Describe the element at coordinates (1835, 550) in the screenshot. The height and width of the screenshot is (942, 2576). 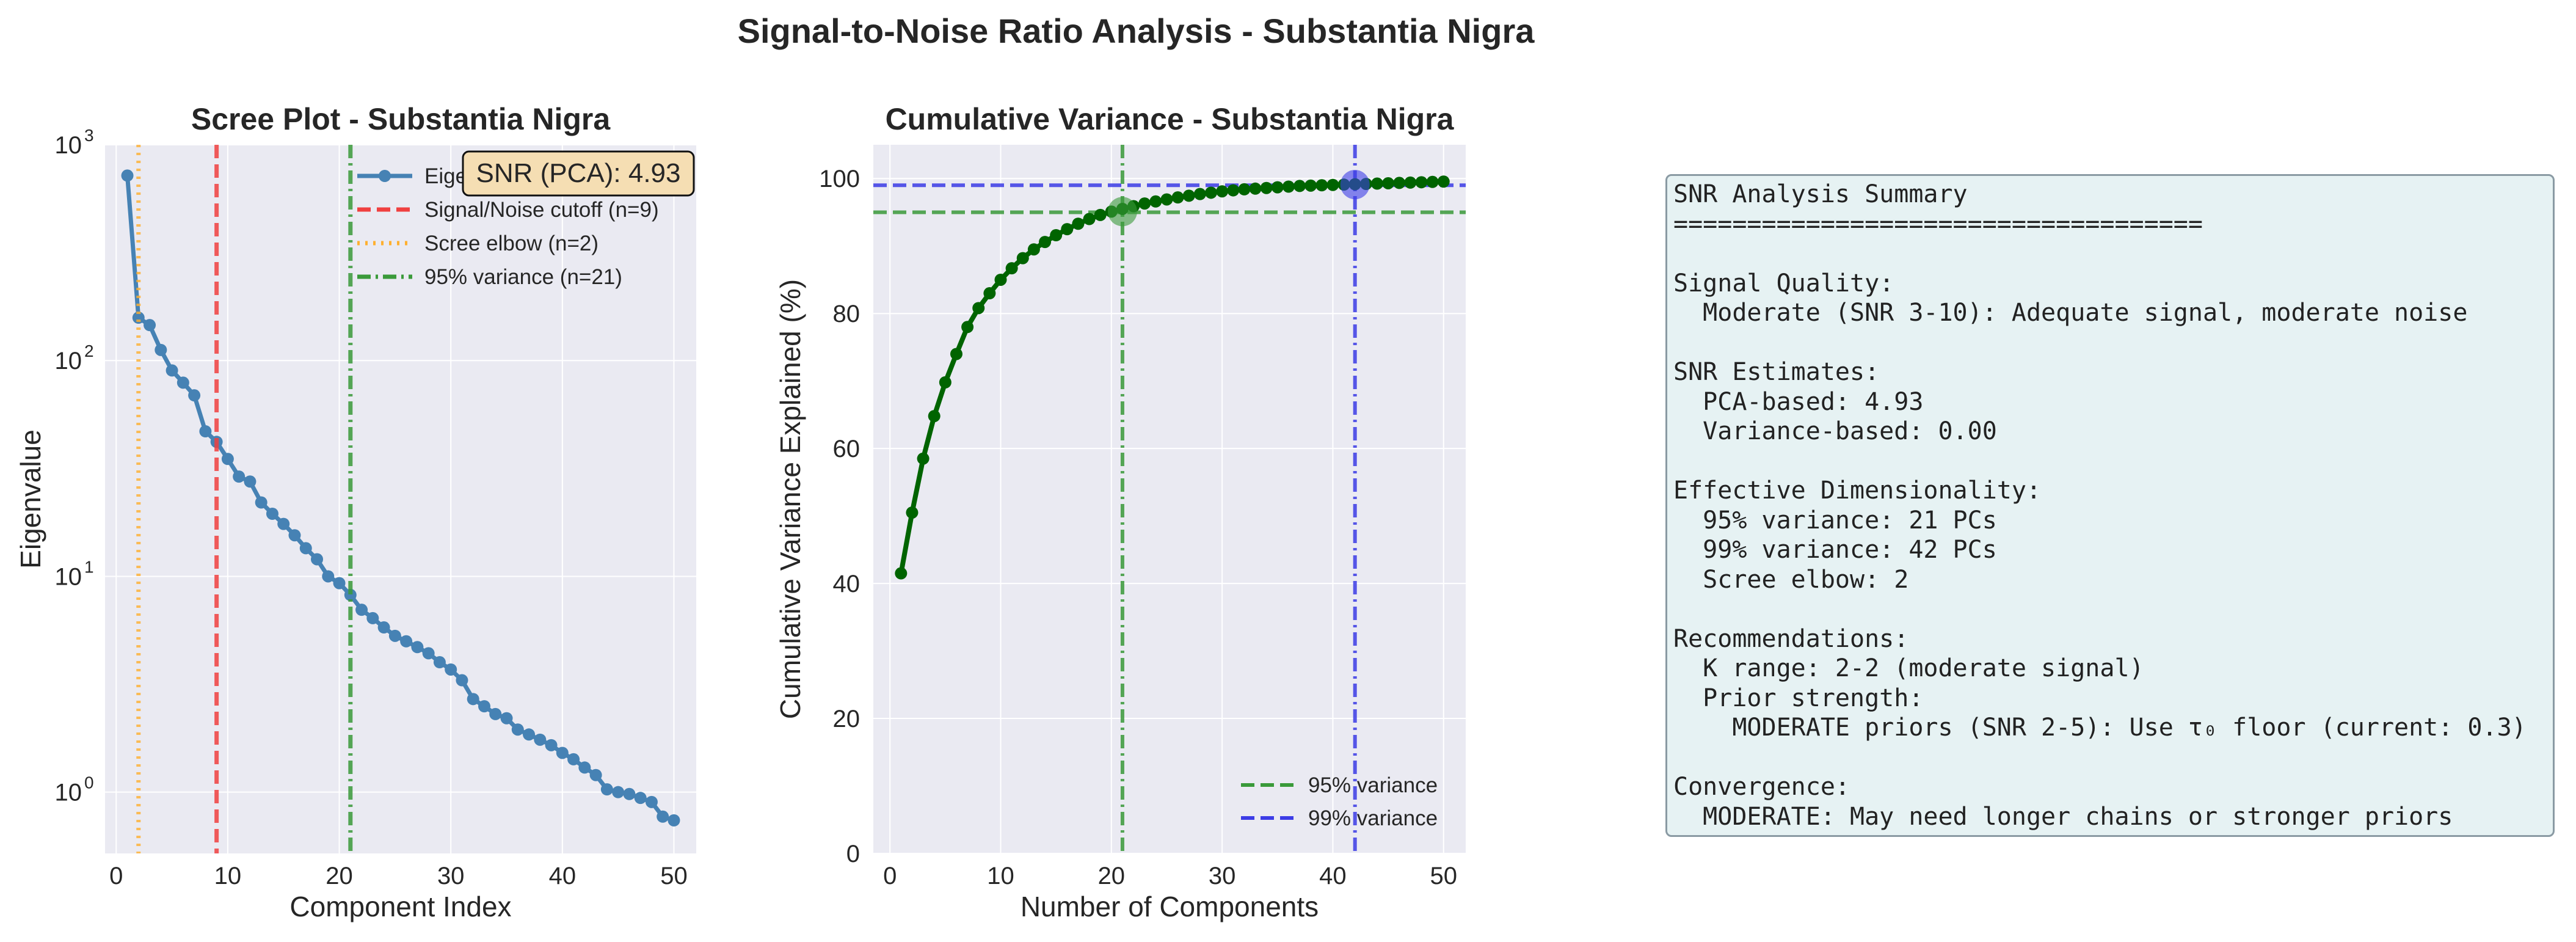
I see `summary-line: 99% variance: 42 PCs` at that location.